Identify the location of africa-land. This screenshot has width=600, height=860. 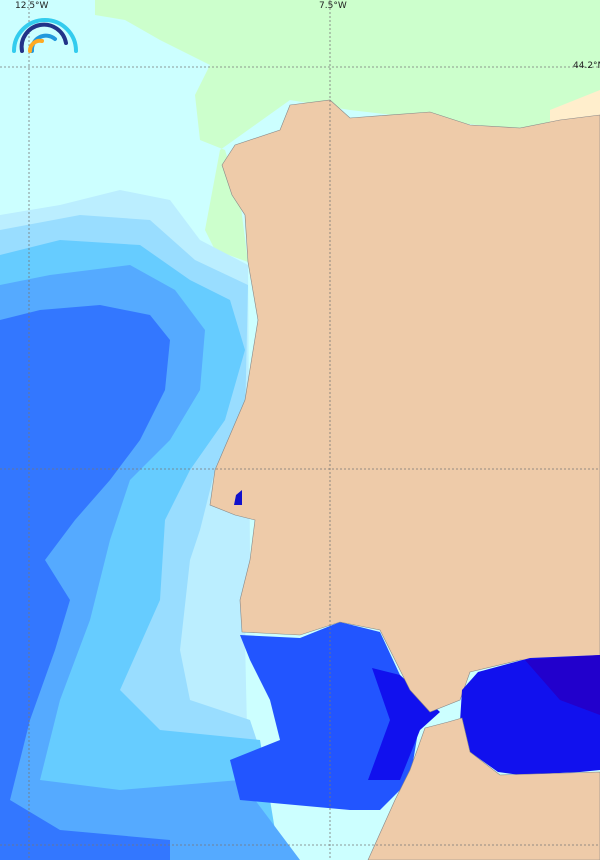
(483, 788).